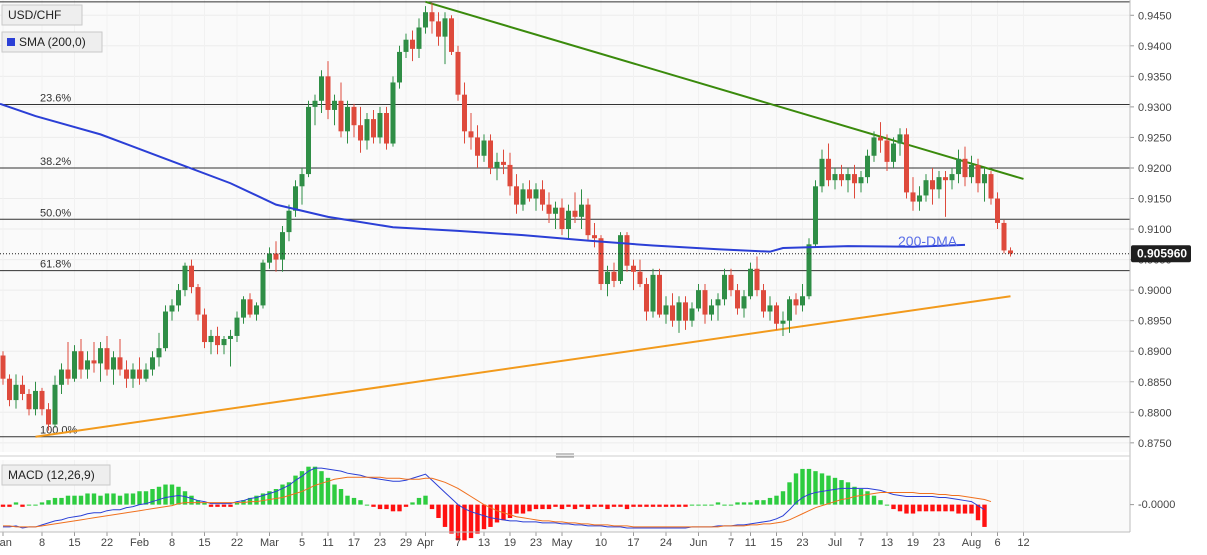  Describe the element at coordinates (494, 498) in the screenshot. I see `macd-line` at that location.